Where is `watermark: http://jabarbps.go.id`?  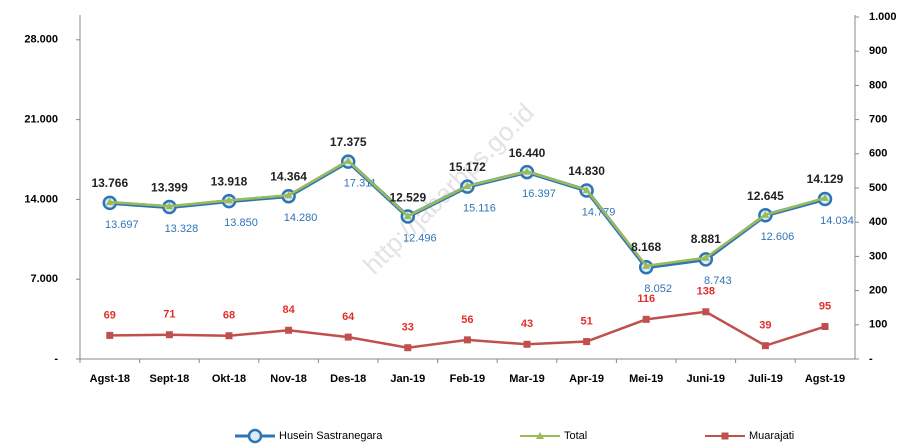 watermark: http://jabarbps.go.id is located at coordinates (448, 188).